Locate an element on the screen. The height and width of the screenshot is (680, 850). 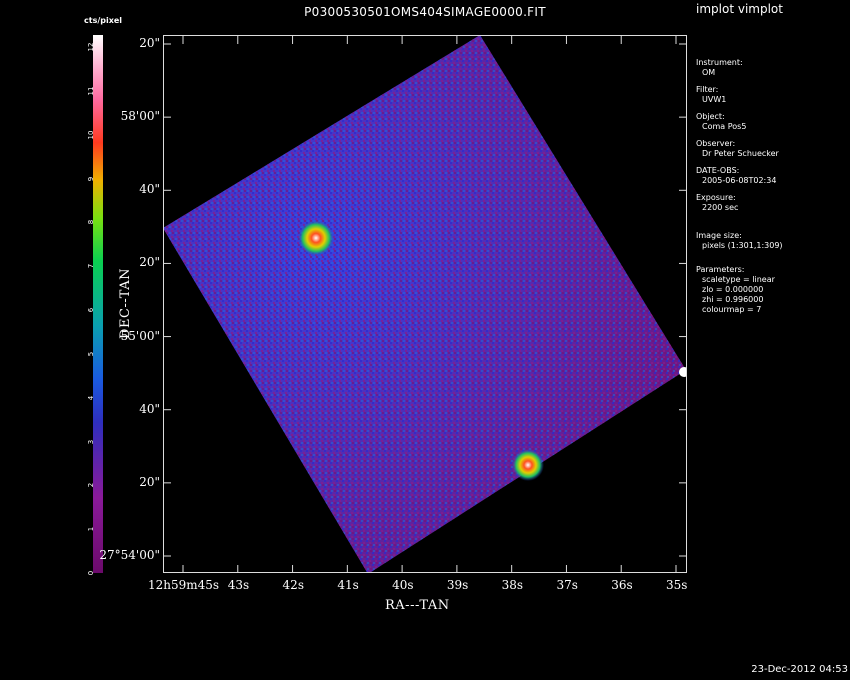
filter-label: Filter: is located at coordinates (707, 89).